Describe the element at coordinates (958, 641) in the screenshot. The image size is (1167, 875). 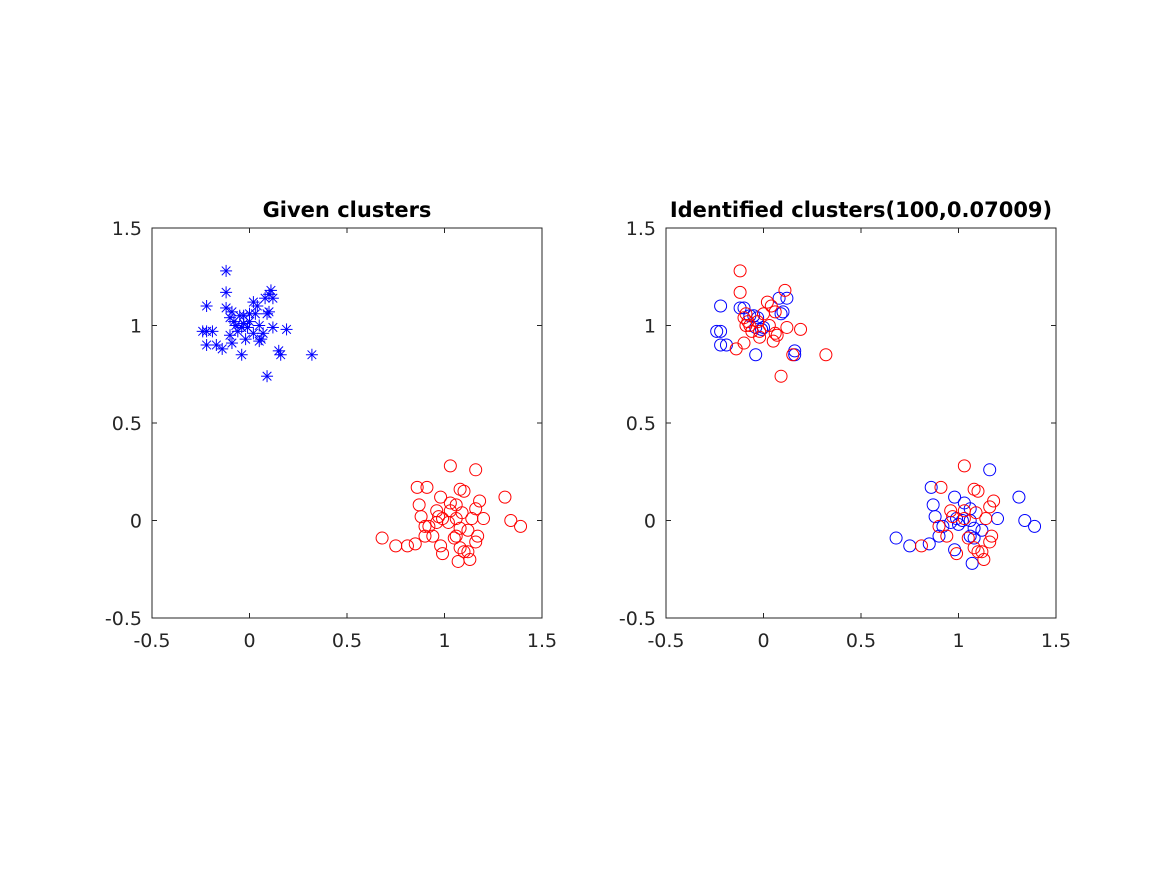
I see `x-tick-label: 1` at that location.